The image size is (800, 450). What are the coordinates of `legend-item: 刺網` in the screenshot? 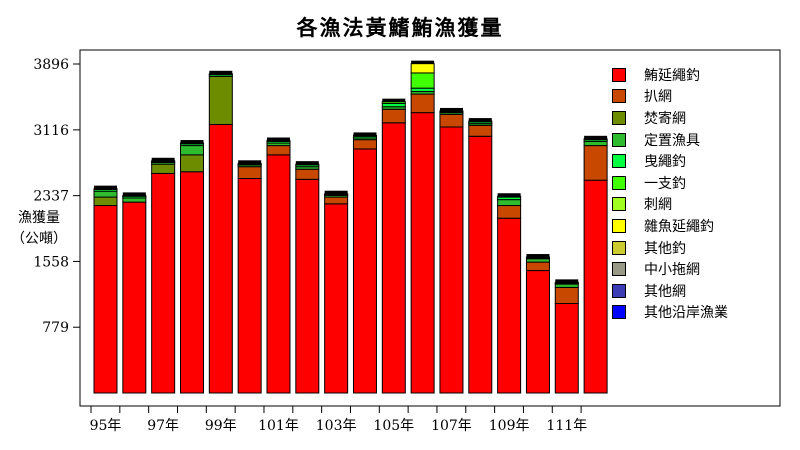 It's located at (702, 205).